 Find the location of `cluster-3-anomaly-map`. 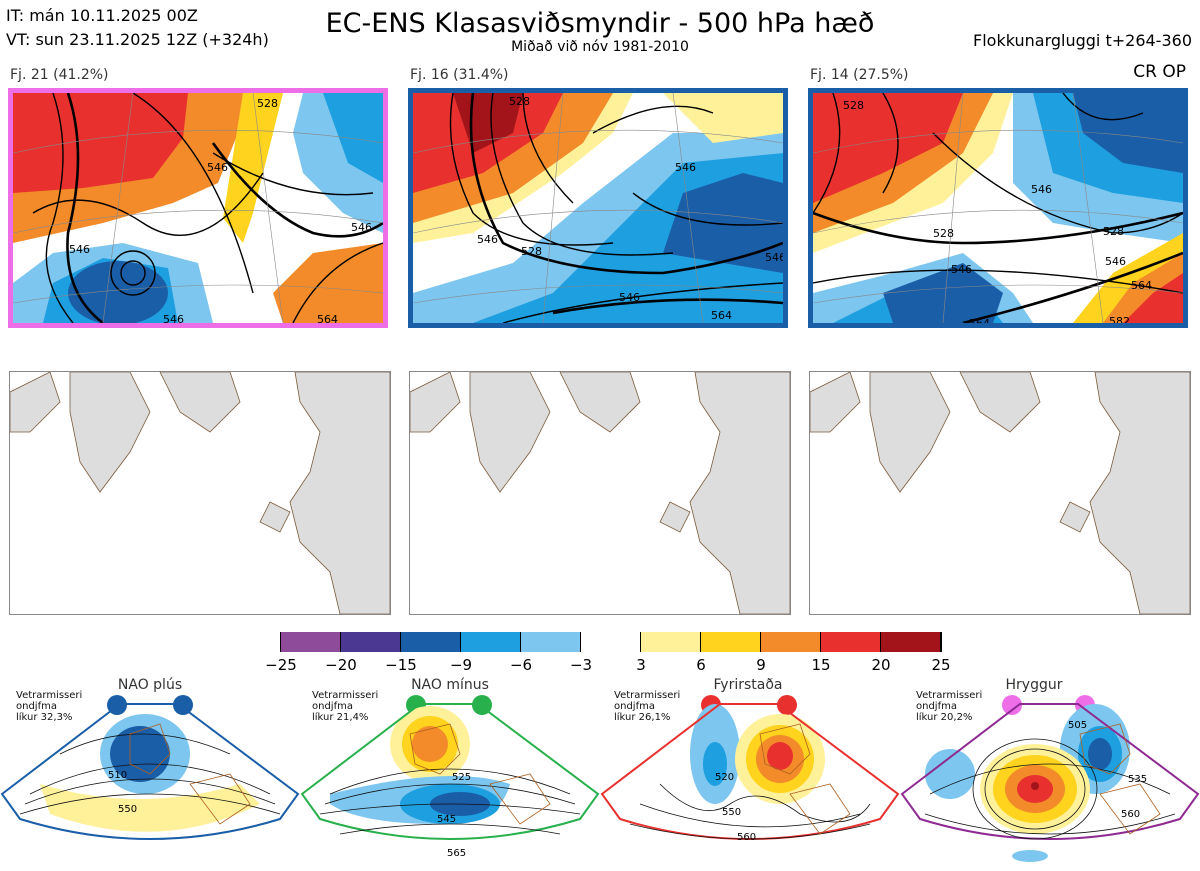

cluster-3-anomaly-map is located at coordinates (1000, 493).